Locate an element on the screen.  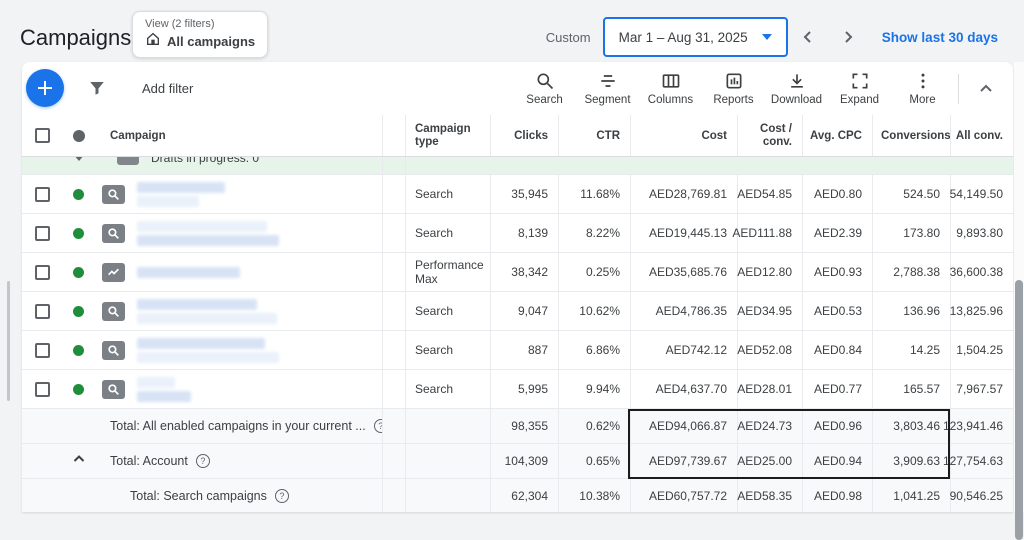
date-range-picker: Mar 1 – Aug 31, 2025 is located at coordinates (695, 37).